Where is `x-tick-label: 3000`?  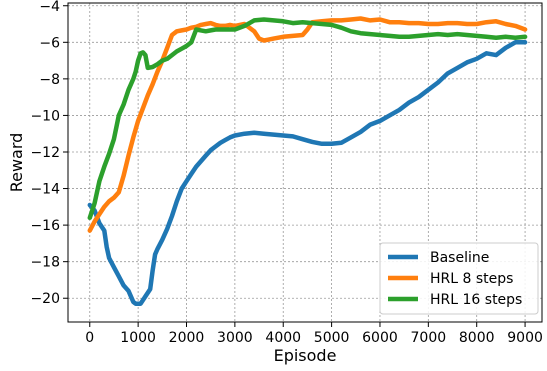
x-tick-label: 3000 is located at coordinates (235, 338).